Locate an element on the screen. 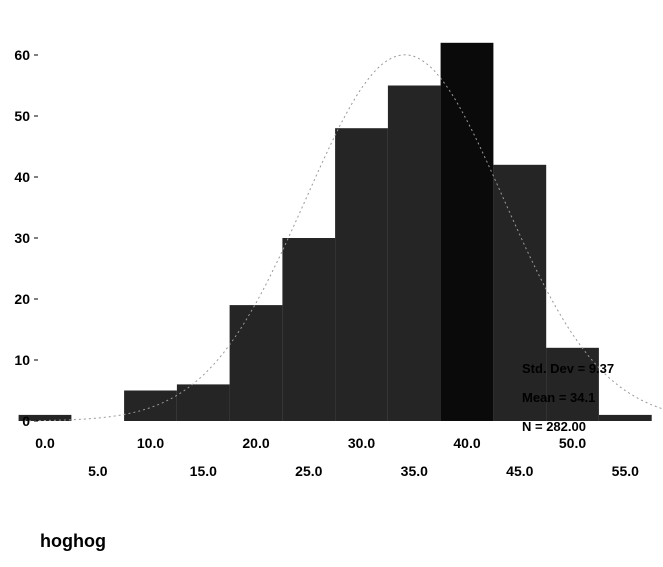  x-tick-label: 10.0 is located at coordinates (150, 443).